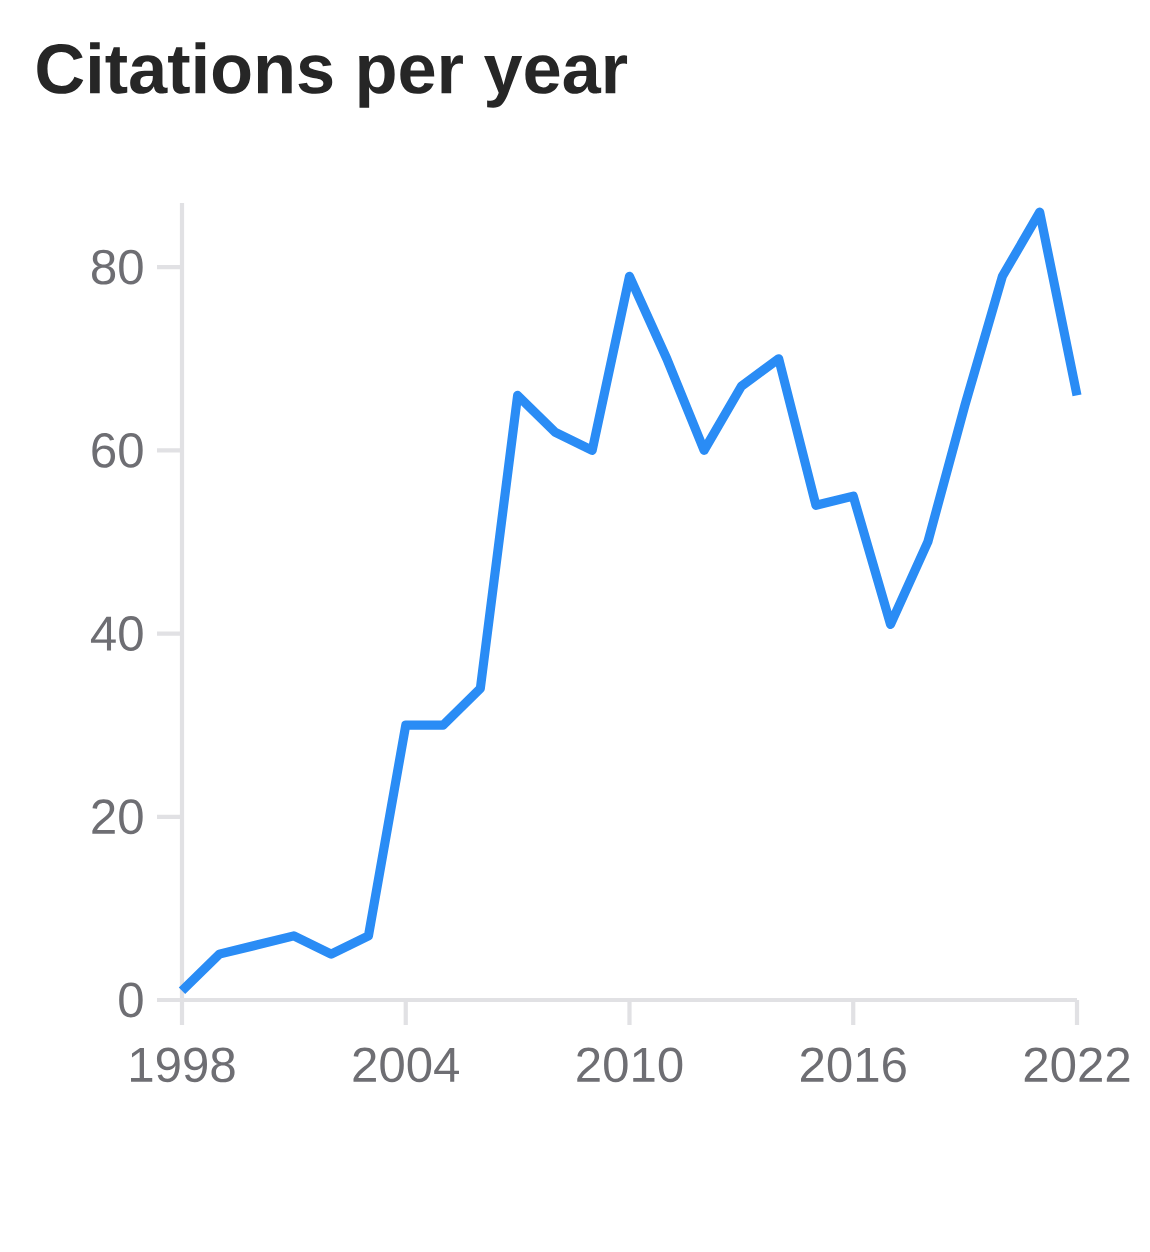 The width and height of the screenshot is (1150, 1252). What do you see at coordinates (131, 1000) in the screenshot?
I see `y-tick-label: 0` at bounding box center [131, 1000].